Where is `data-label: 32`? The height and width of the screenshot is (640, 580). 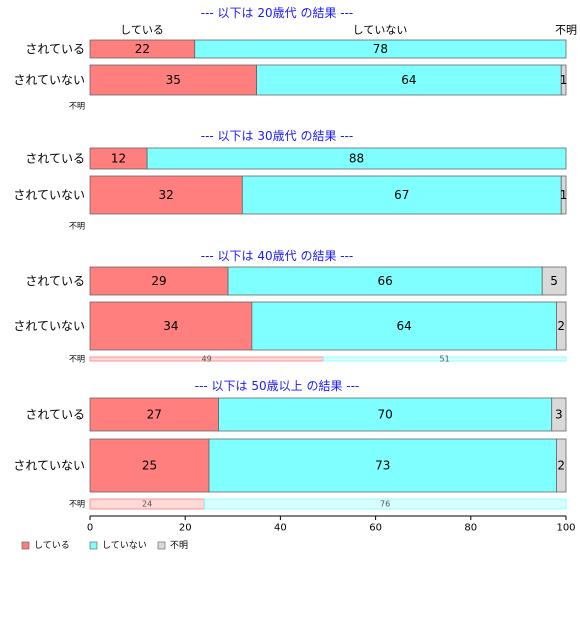 data-label: 32 is located at coordinates (166, 195).